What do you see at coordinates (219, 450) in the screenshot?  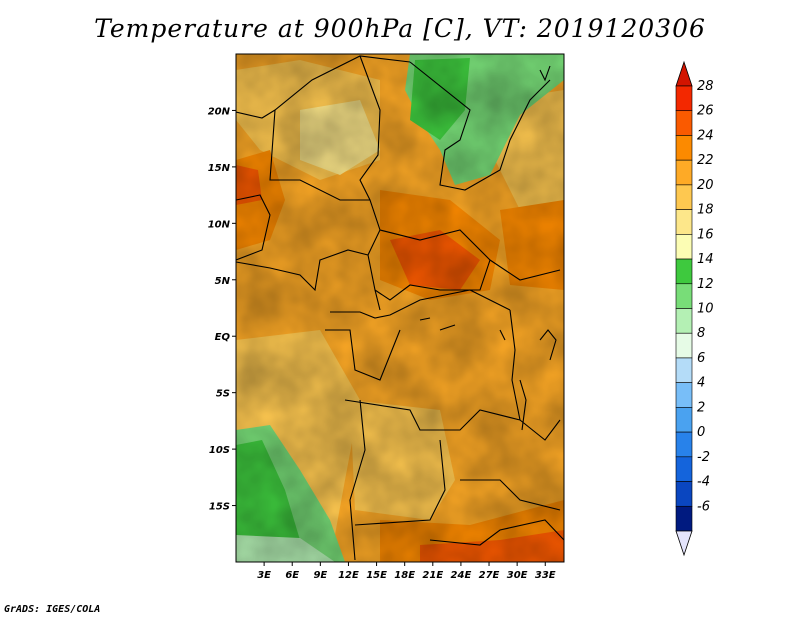 I see `lat-tick-label: 10S` at bounding box center [219, 450].